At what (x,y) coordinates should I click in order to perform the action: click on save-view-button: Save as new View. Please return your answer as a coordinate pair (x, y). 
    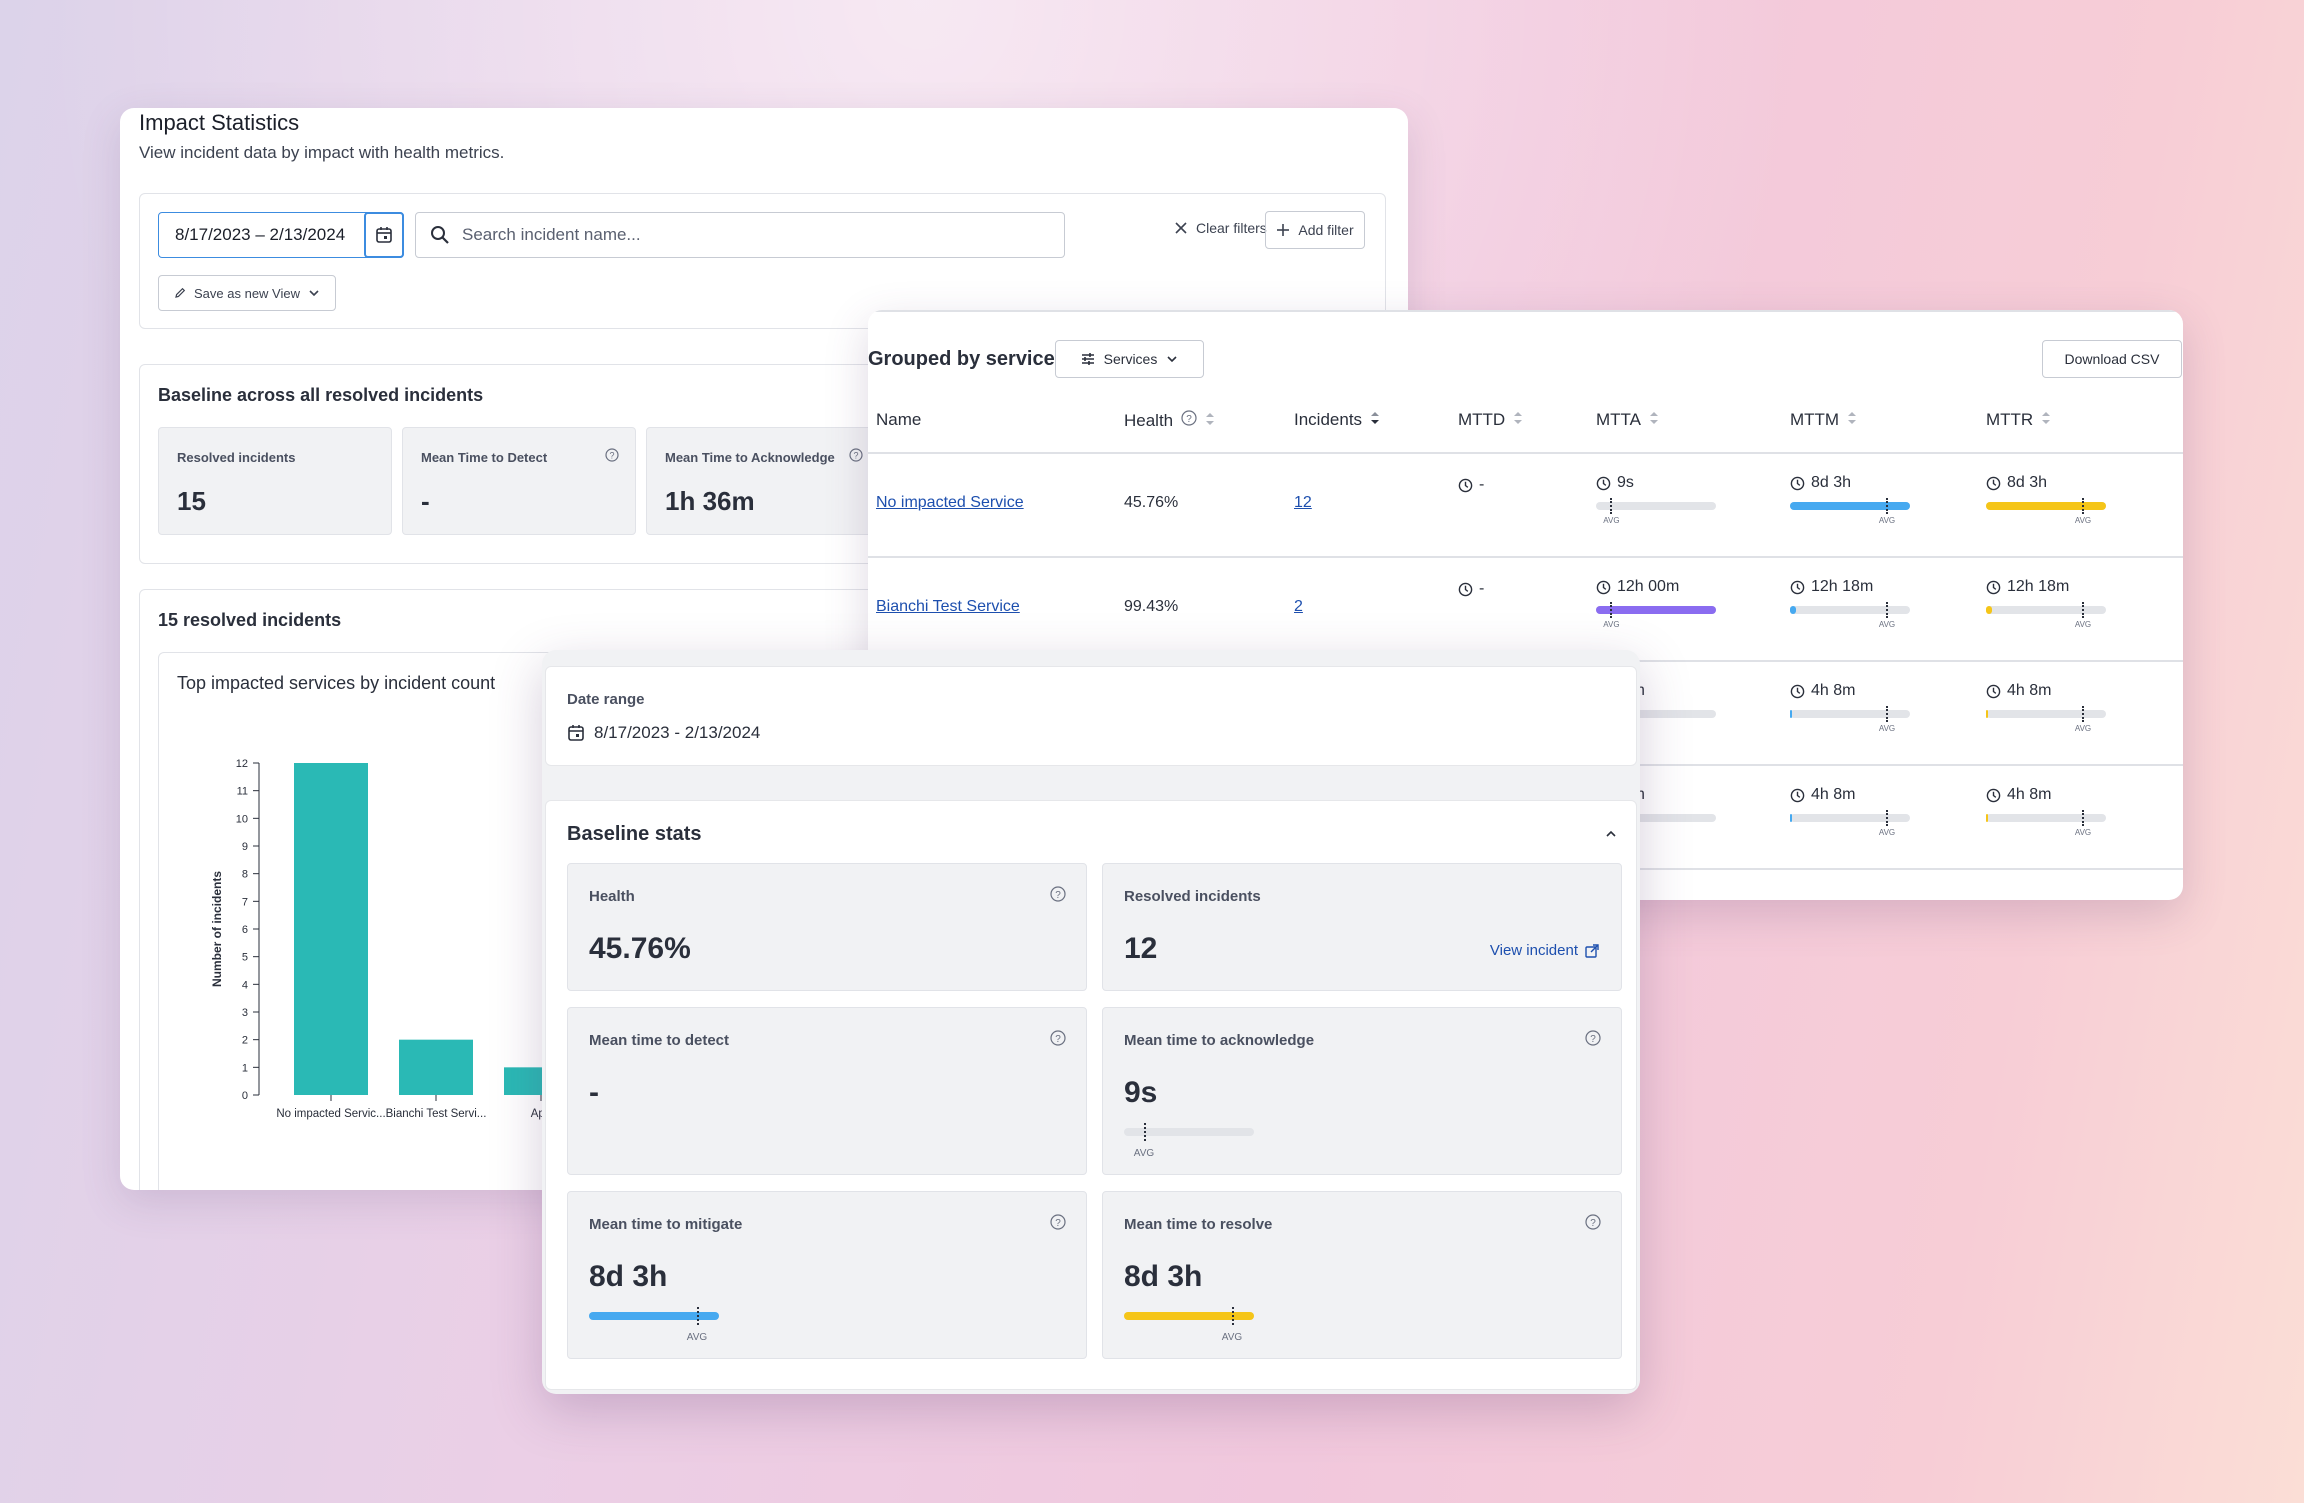
    Looking at the image, I should click on (247, 293).